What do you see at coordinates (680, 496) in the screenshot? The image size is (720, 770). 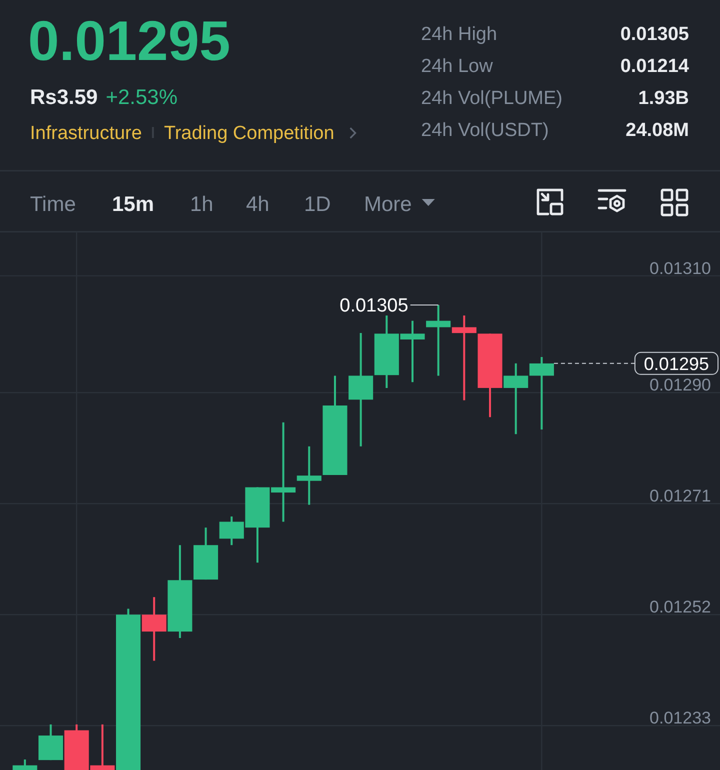 I see `y-tick-label: 0.01271` at bounding box center [680, 496].